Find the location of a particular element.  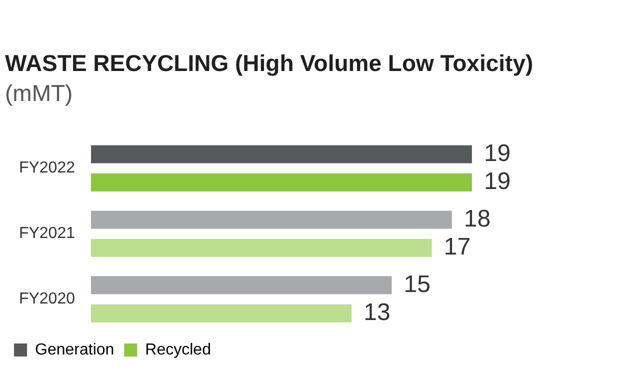

y-tick-label: FY2021 is located at coordinates (47, 233).